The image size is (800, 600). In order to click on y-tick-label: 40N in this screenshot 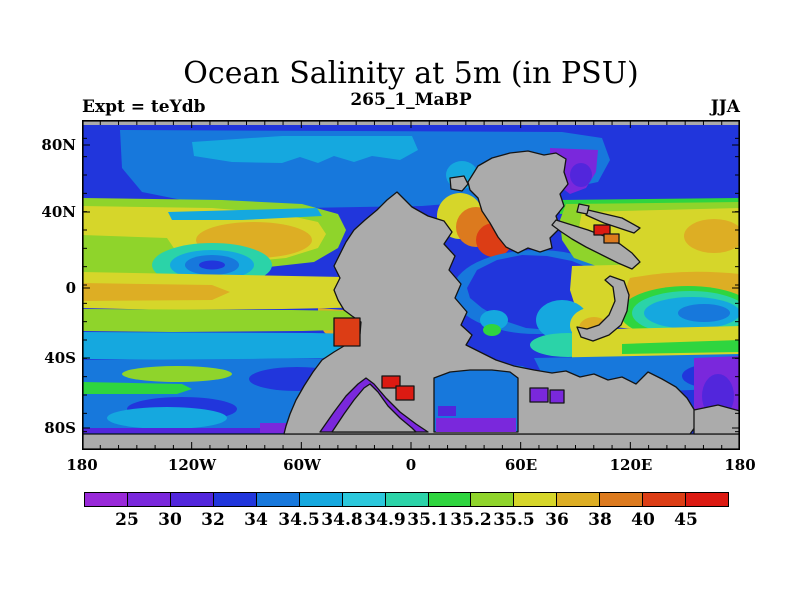, I will do `click(58, 212)`.